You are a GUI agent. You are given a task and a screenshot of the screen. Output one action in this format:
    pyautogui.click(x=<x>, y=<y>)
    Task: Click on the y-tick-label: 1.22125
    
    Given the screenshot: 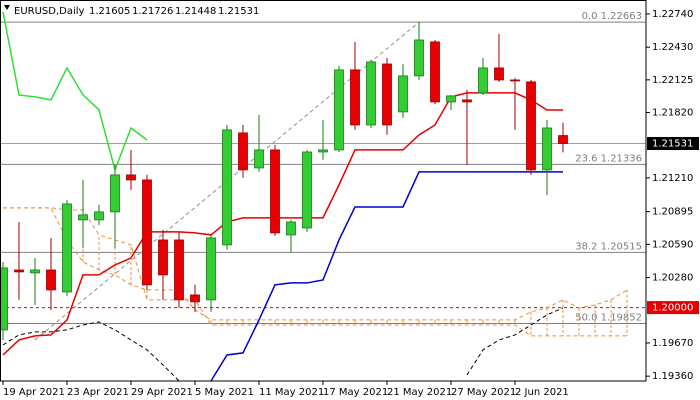 What is the action you would take?
    pyautogui.click(x=672, y=80)
    